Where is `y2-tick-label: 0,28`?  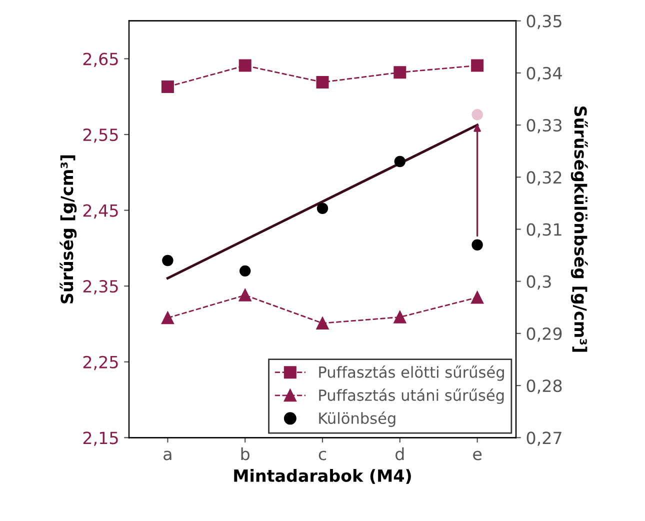
y2-tick-label: 0,28 is located at coordinates (544, 387).